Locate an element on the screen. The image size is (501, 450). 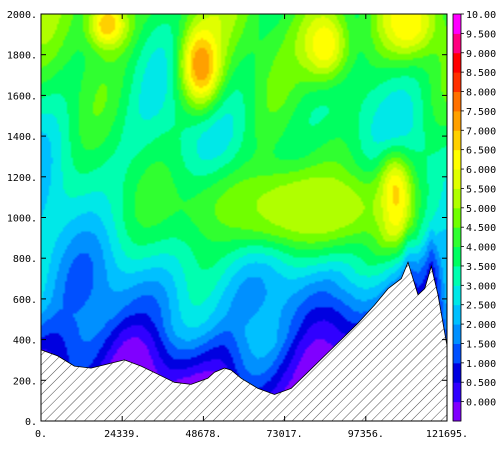
colorbar-label: 7.000 is located at coordinates (481, 131).